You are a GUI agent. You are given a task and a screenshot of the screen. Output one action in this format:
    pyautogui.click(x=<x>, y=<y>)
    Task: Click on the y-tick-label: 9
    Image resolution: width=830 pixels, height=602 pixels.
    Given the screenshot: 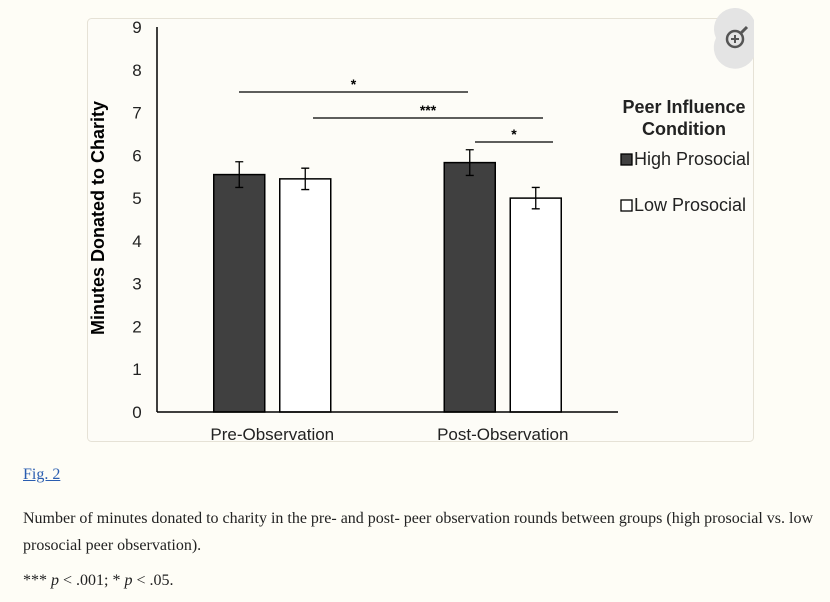 What is the action you would take?
    pyautogui.click(x=136, y=27)
    